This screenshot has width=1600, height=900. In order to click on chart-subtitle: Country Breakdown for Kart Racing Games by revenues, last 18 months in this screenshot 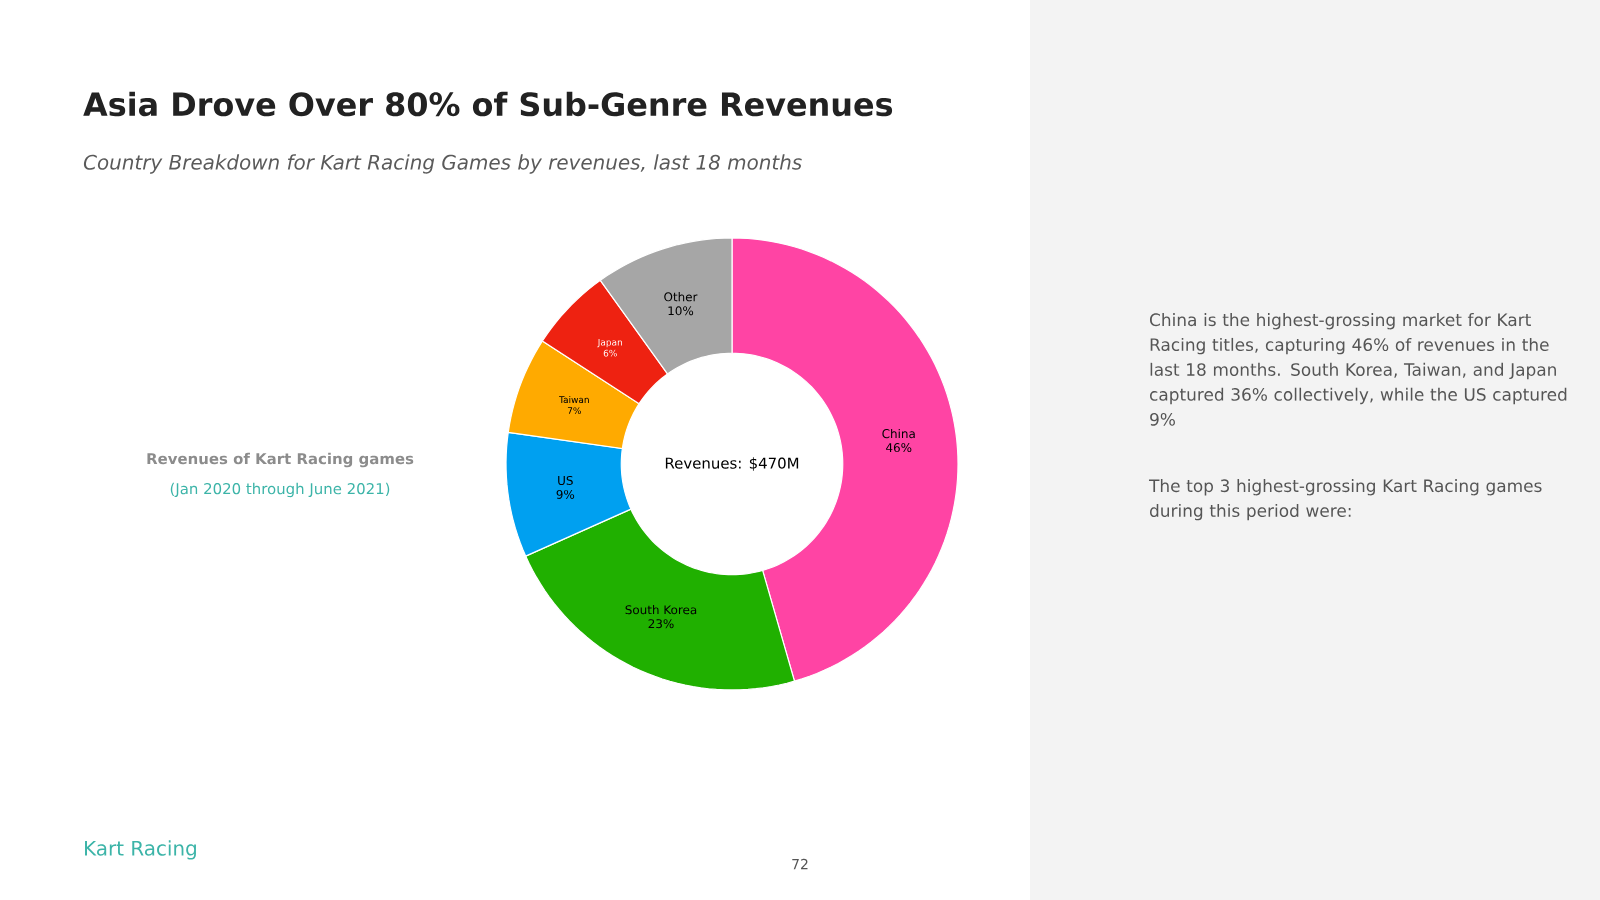, I will do `click(442, 164)`.